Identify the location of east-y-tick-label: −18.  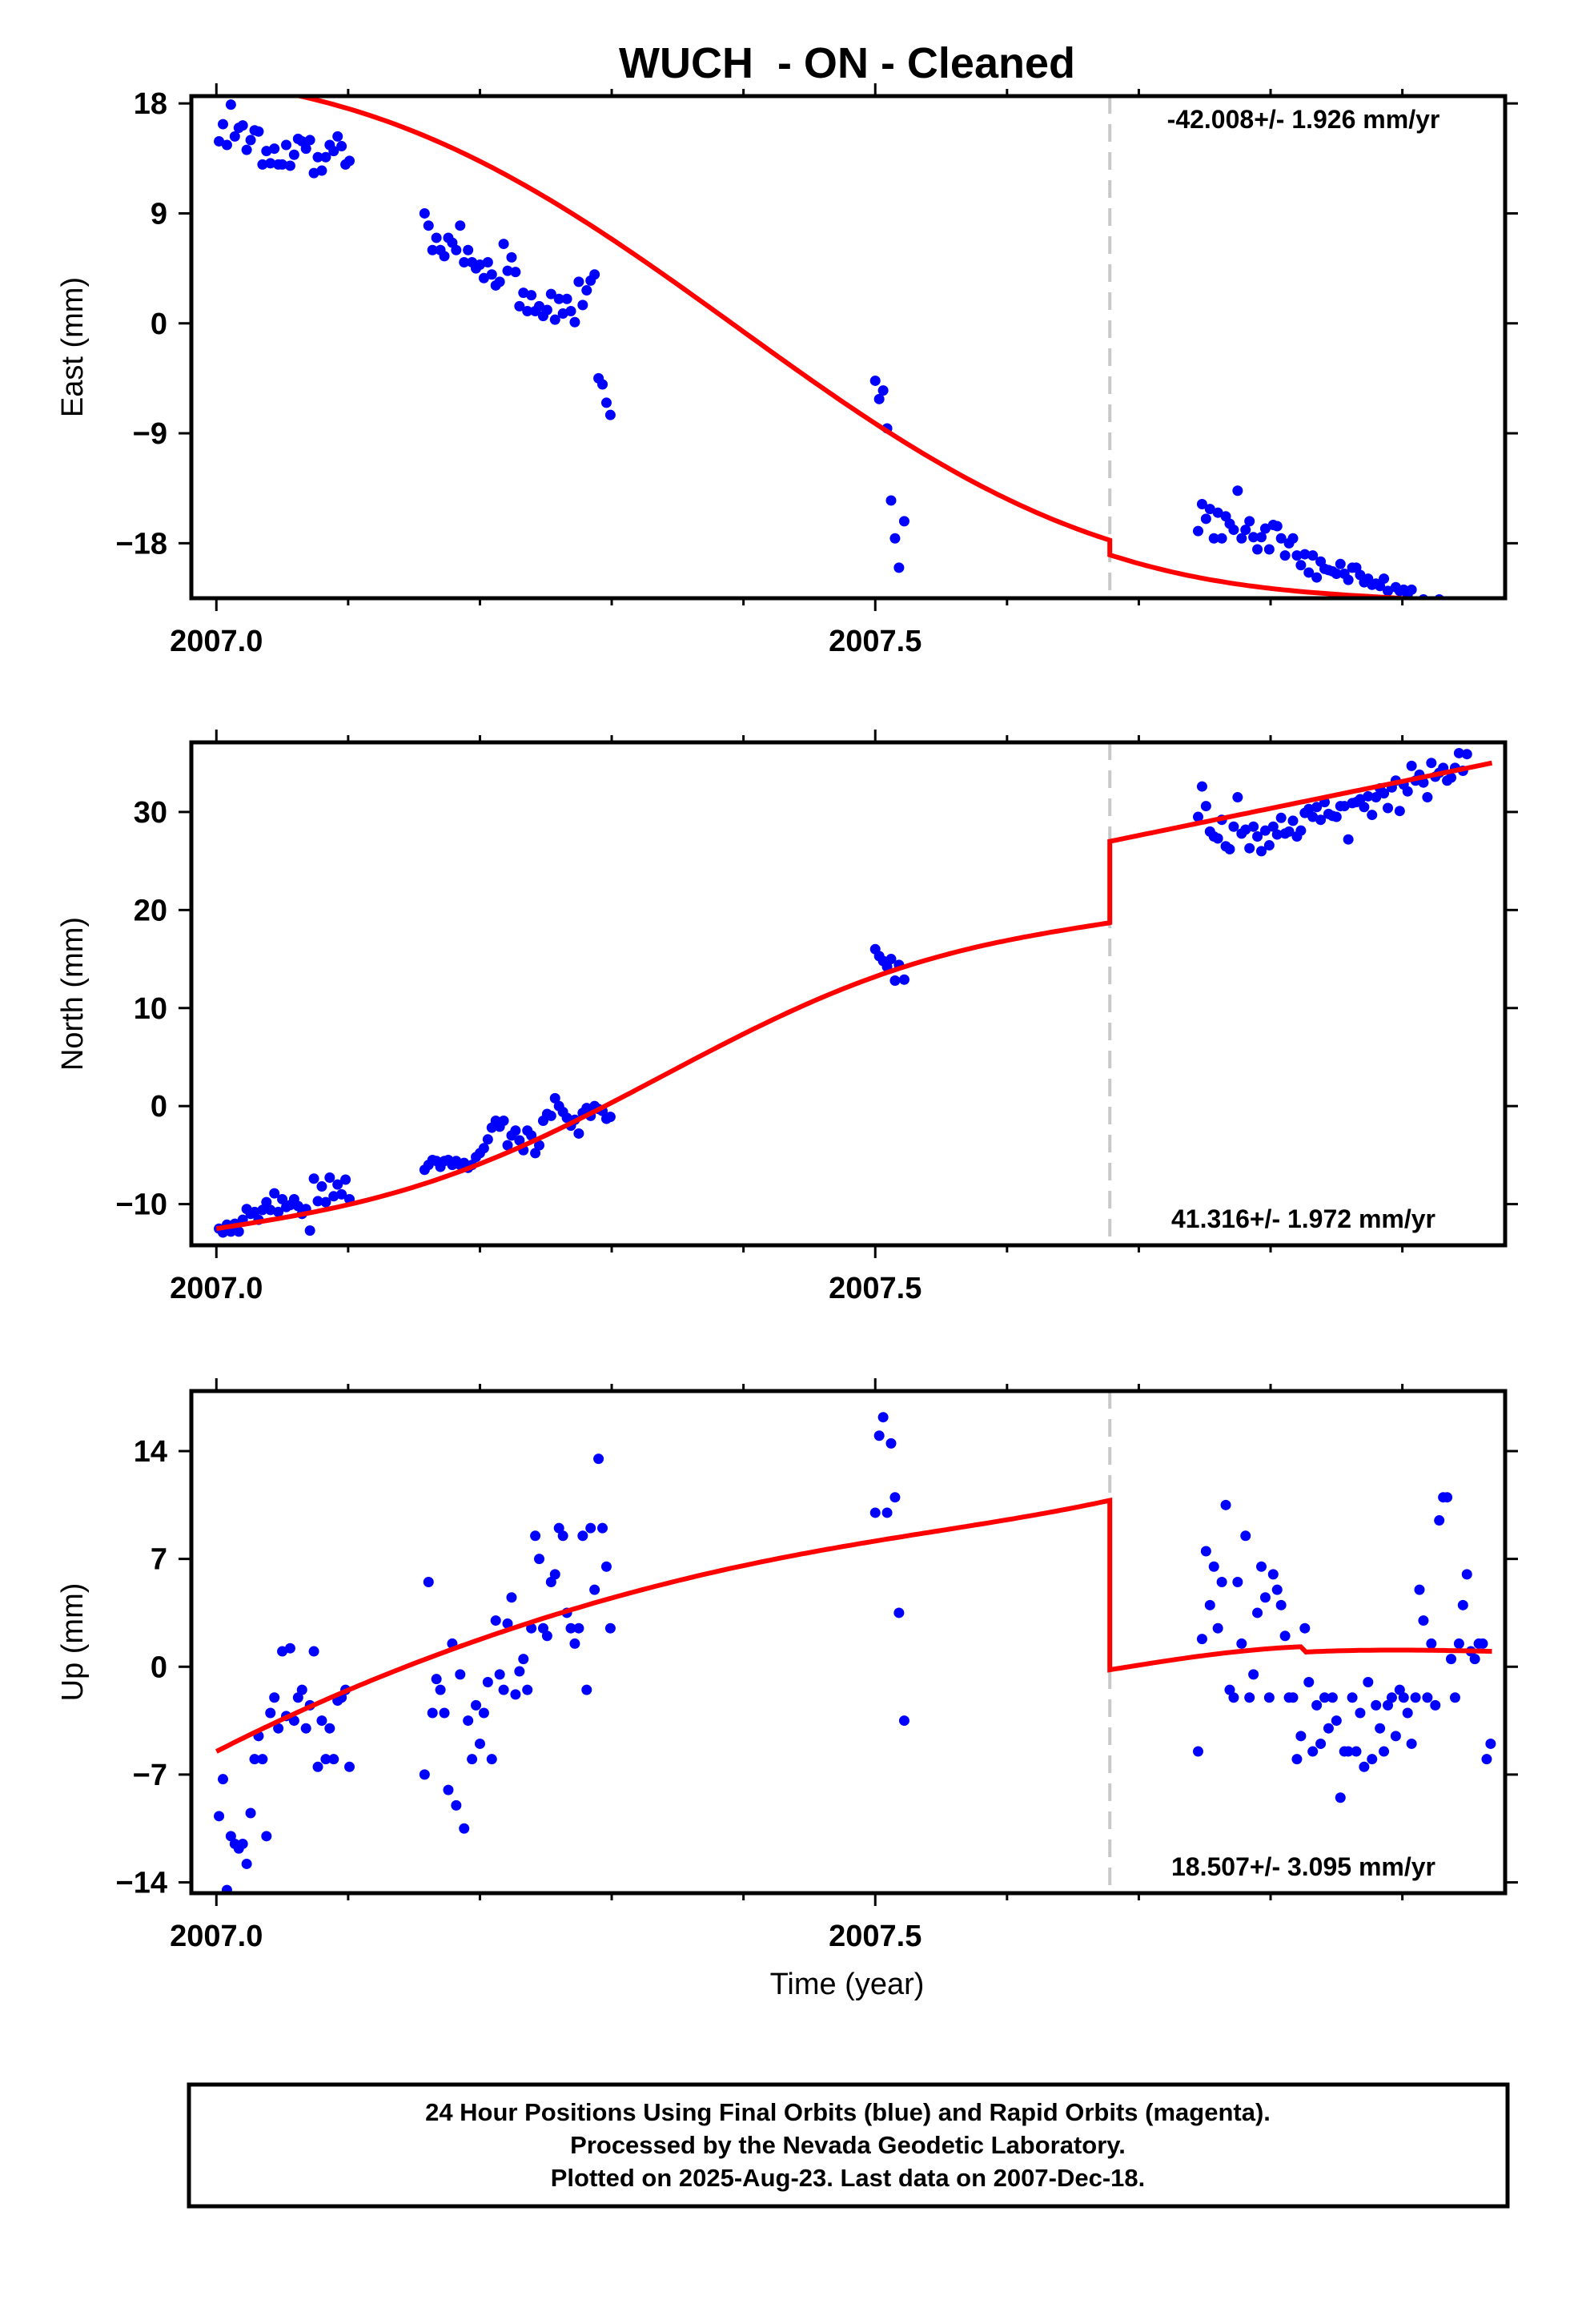
(141, 544).